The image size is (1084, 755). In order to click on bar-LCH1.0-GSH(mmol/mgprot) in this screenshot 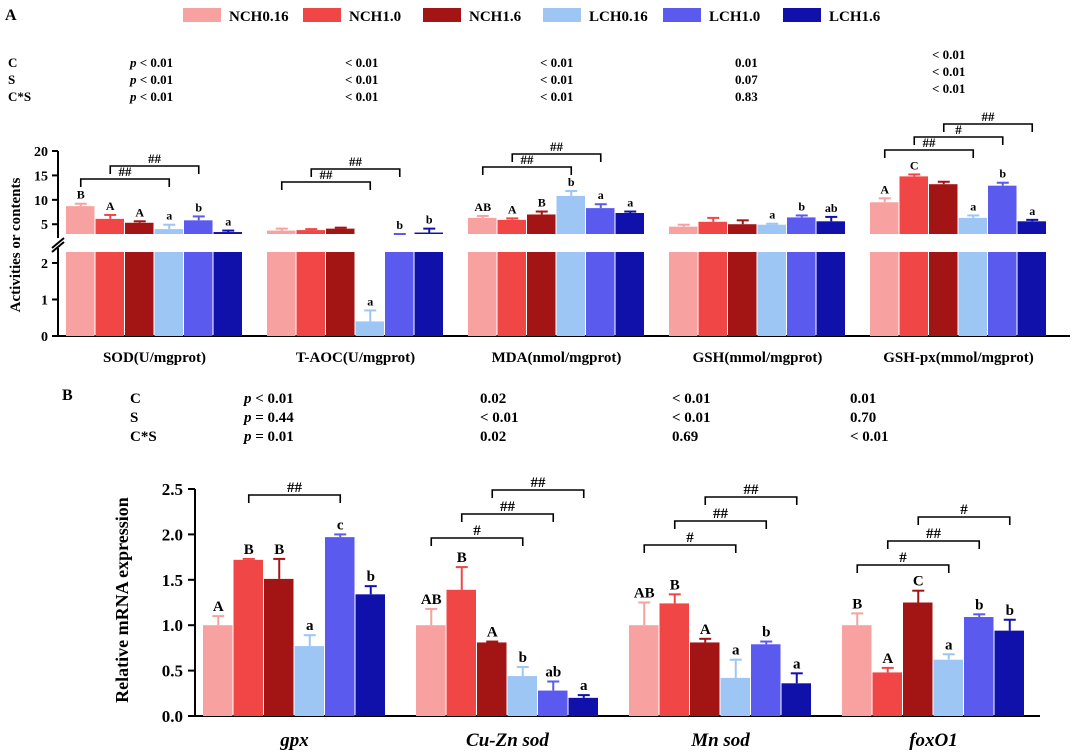, I will do `click(801, 294)`.